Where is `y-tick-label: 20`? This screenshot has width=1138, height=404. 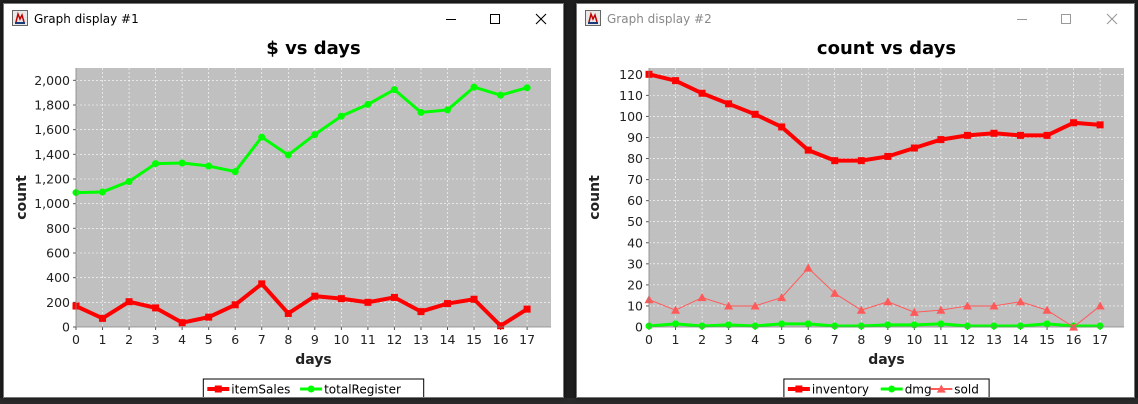
y-tick-label: 20 is located at coordinates (635, 284).